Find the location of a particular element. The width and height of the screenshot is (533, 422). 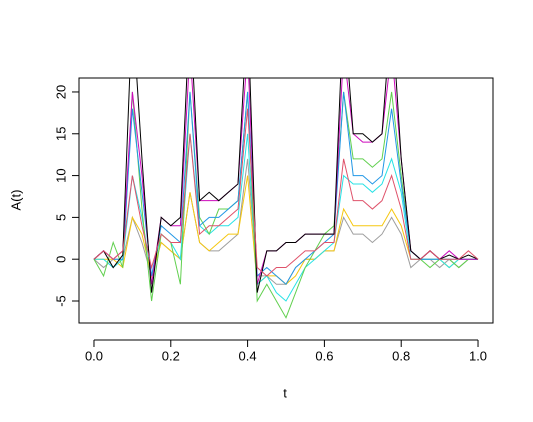

x-tick-label: 0.0 is located at coordinates (94, 355).